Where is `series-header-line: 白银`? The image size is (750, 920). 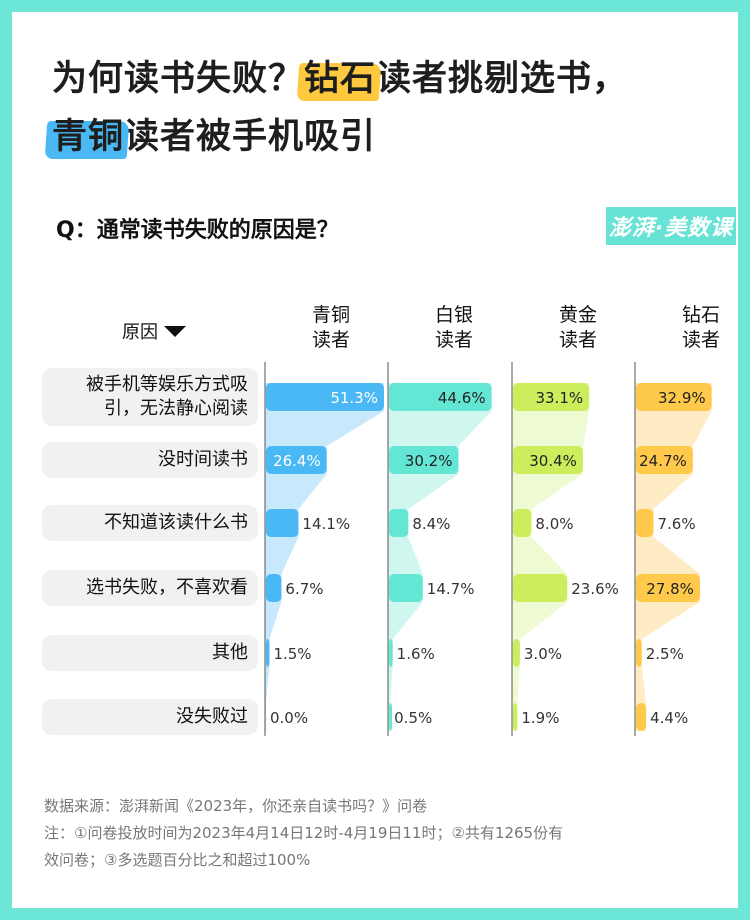
series-header-line: 白银 is located at coordinates (453, 315).